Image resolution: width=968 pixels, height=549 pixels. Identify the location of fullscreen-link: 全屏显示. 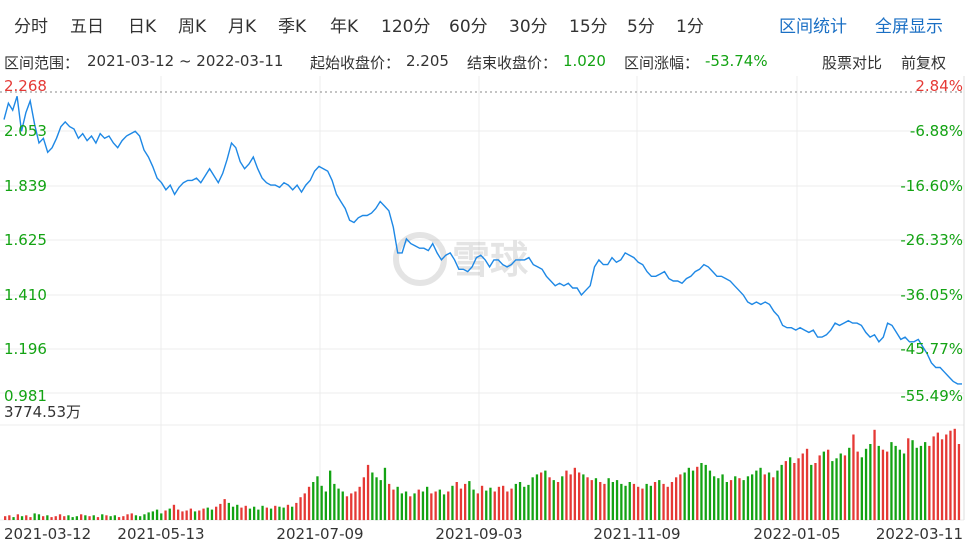
(909, 27).